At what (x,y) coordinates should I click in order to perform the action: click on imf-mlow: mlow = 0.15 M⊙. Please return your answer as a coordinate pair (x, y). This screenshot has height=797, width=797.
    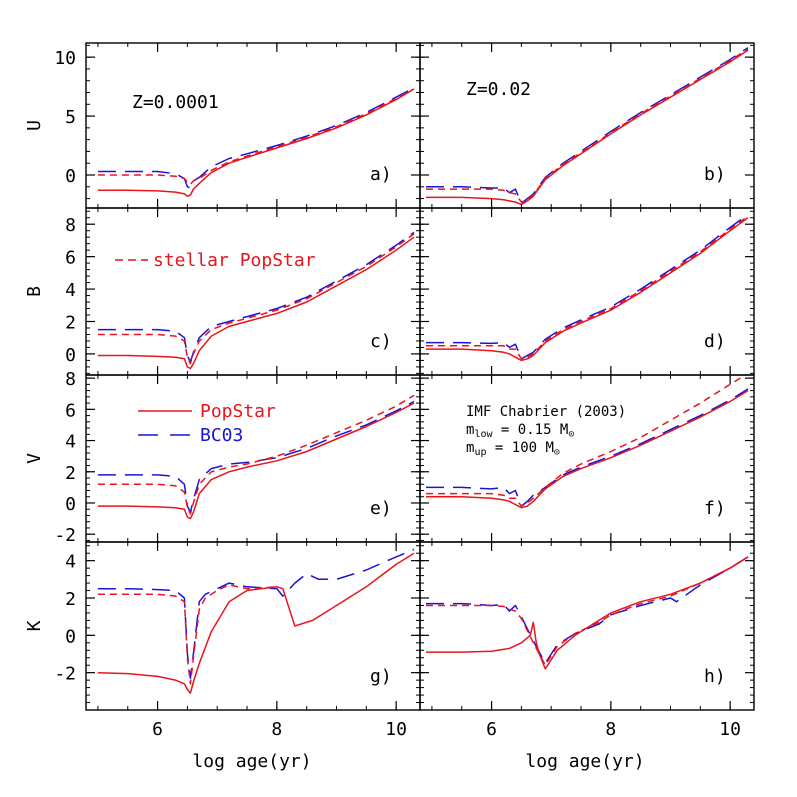
    Looking at the image, I should click on (520, 431).